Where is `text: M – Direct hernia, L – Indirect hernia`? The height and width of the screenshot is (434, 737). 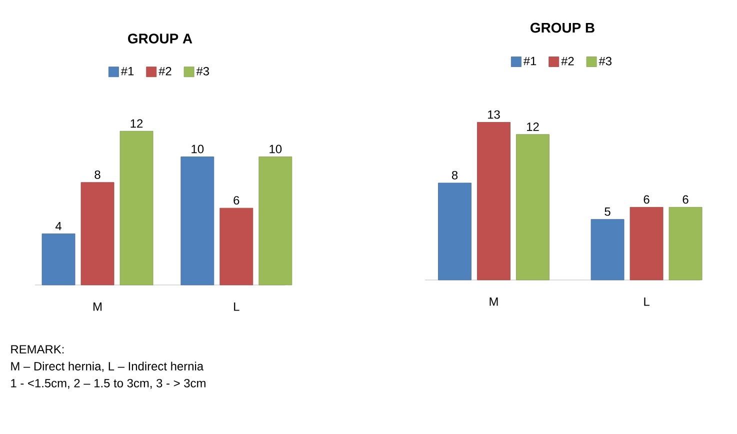 text: M – Direct hernia, L – Indirect hernia is located at coordinates (107, 367).